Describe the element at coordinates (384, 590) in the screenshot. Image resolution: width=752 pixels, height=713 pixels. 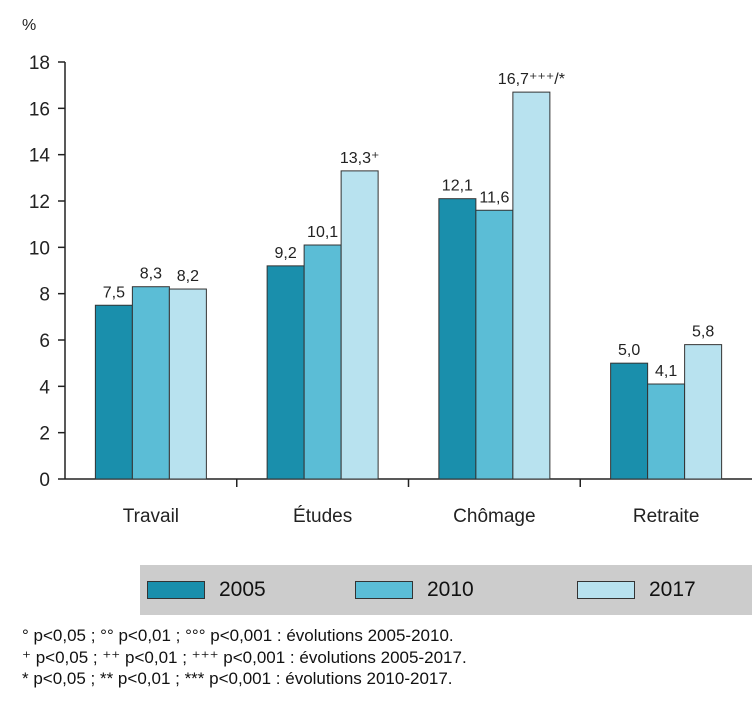
I see `legend-swatch-2010` at that location.